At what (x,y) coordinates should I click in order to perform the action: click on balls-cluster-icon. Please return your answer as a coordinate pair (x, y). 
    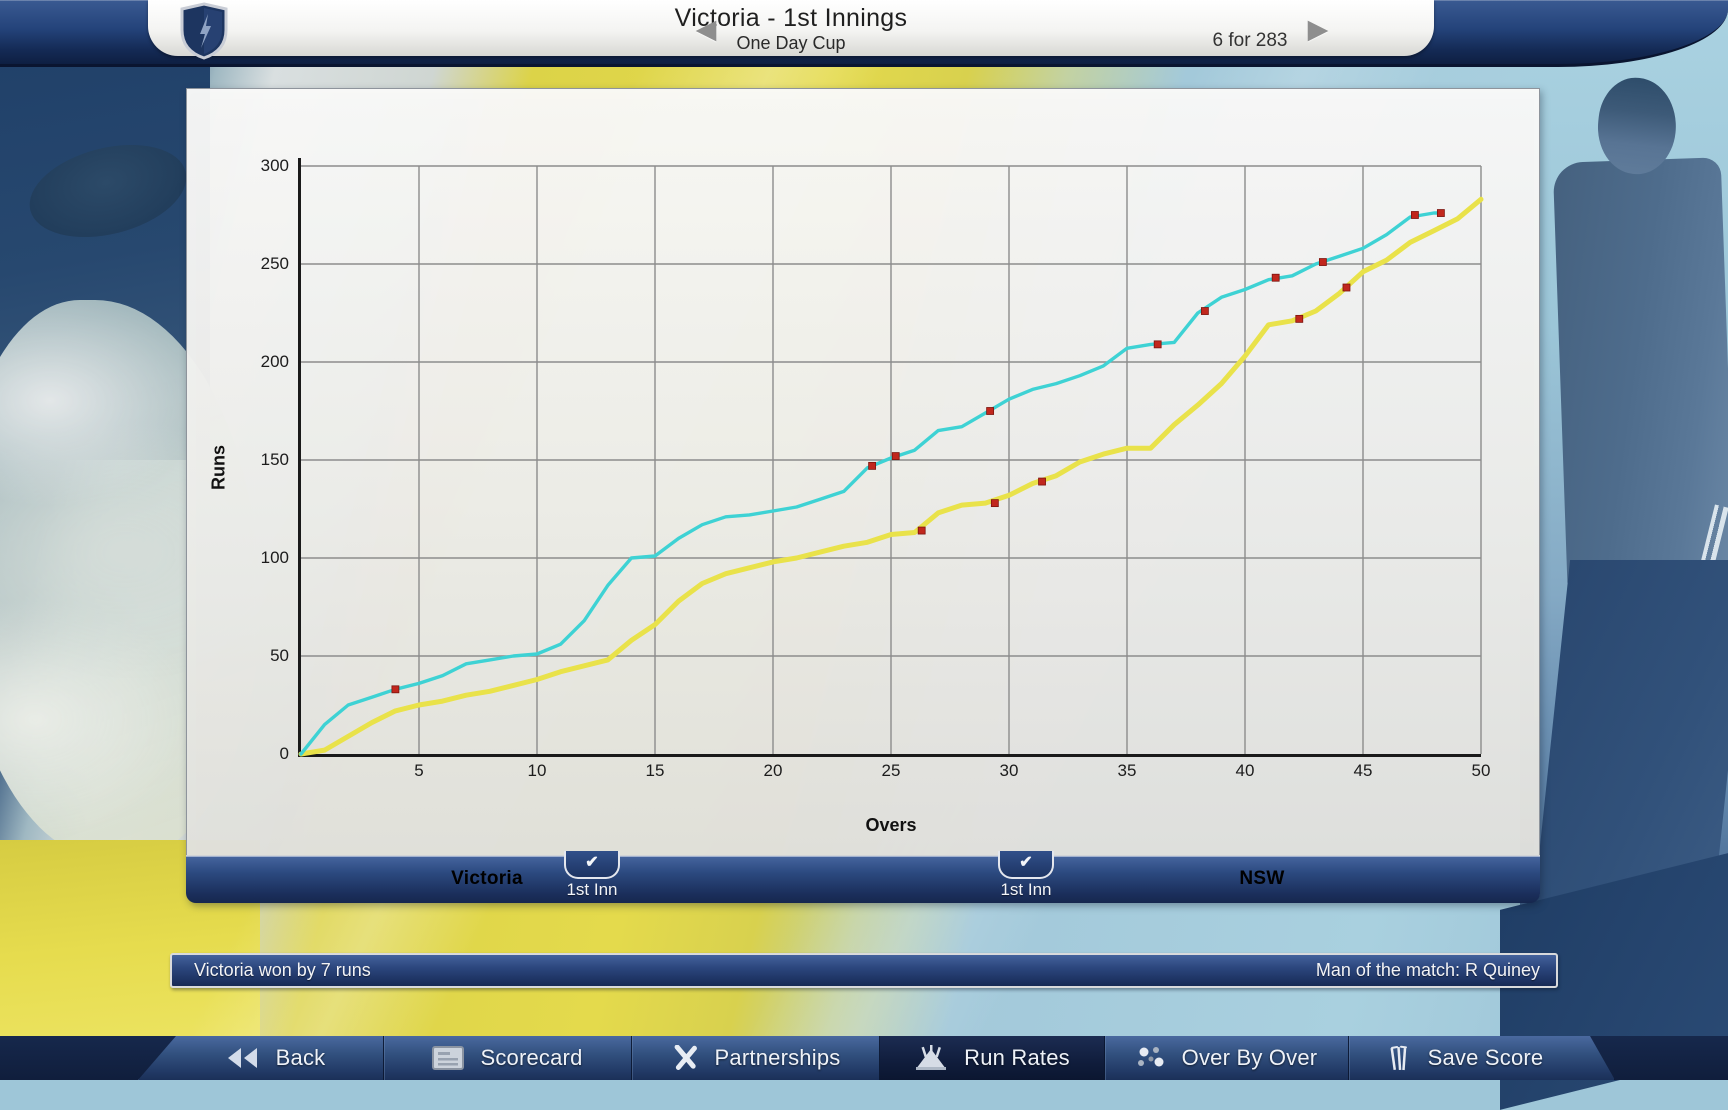
    Looking at the image, I should click on (1150, 1057).